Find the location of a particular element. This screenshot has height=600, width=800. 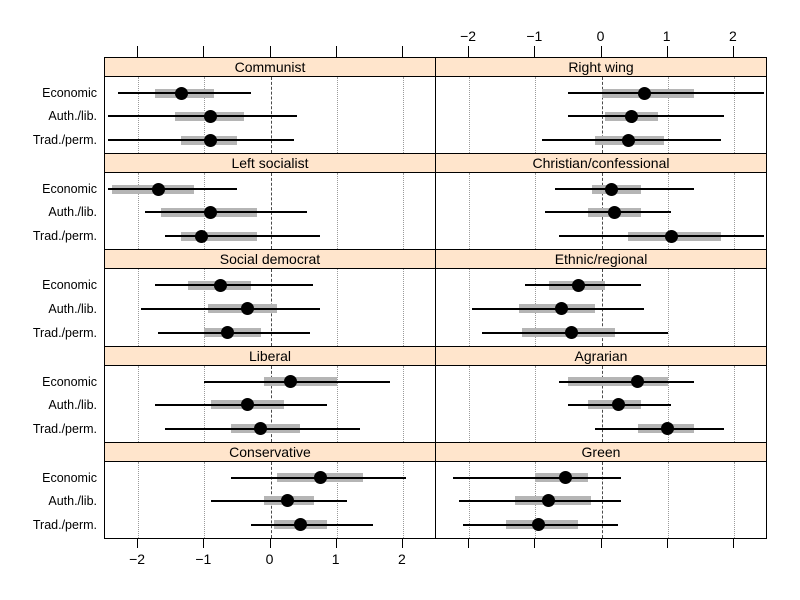

panel-title: Green is located at coordinates (601, 451).